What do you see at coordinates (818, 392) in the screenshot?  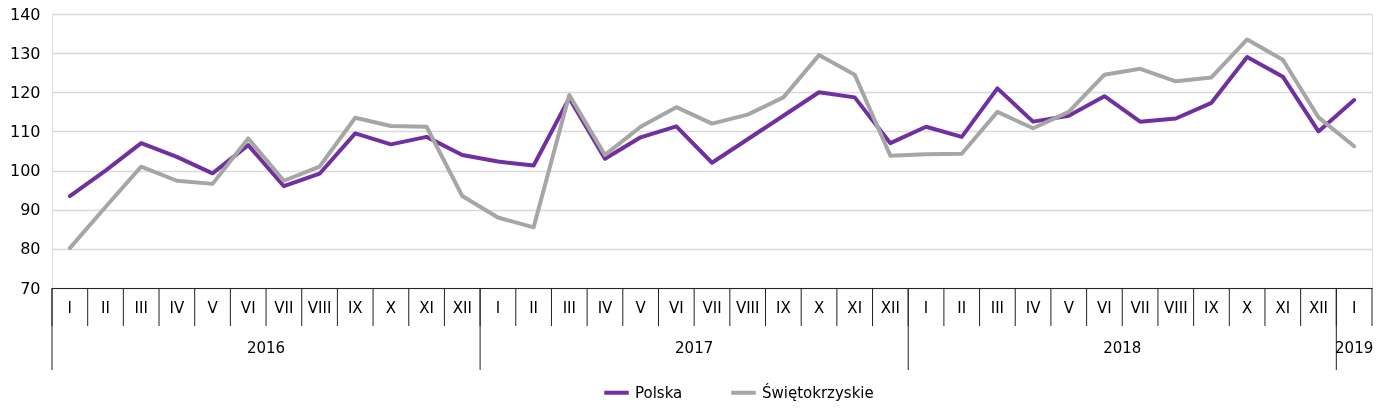 I see `legend-label: Świętokrzyskie` at bounding box center [818, 392].